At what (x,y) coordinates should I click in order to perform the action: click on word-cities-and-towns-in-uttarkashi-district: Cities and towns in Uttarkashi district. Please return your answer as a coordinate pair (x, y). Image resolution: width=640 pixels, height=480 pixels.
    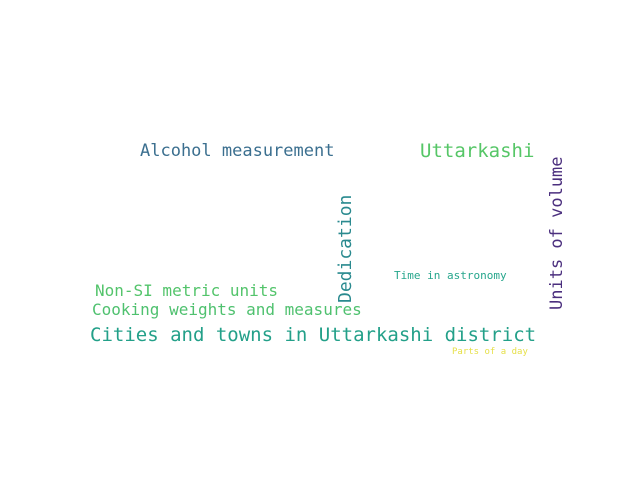
    Looking at the image, I should click on (313, 335).